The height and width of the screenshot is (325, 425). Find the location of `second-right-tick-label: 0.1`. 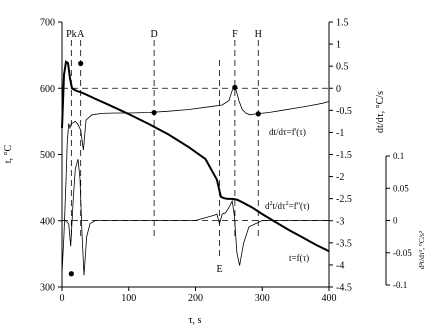

second-right-tick-label: 0.1 is located at coordinates (398, 156).